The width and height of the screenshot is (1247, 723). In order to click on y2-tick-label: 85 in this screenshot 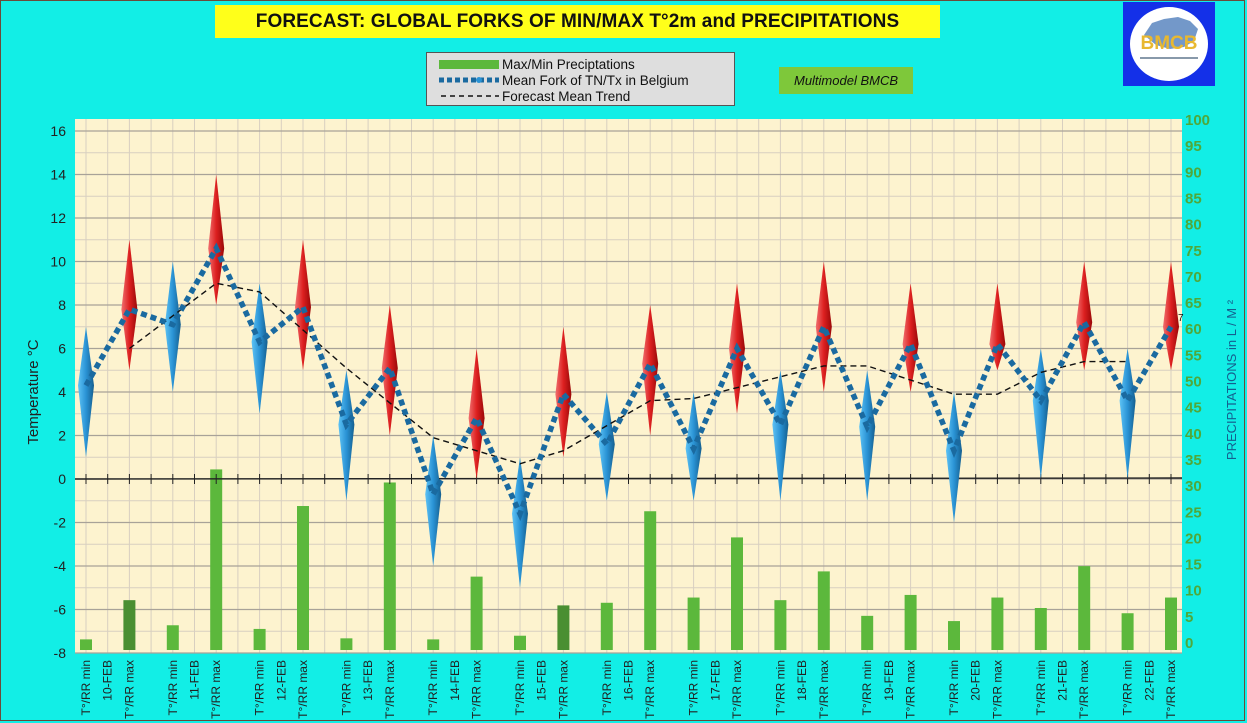, I will do `click(1193, 198)`.